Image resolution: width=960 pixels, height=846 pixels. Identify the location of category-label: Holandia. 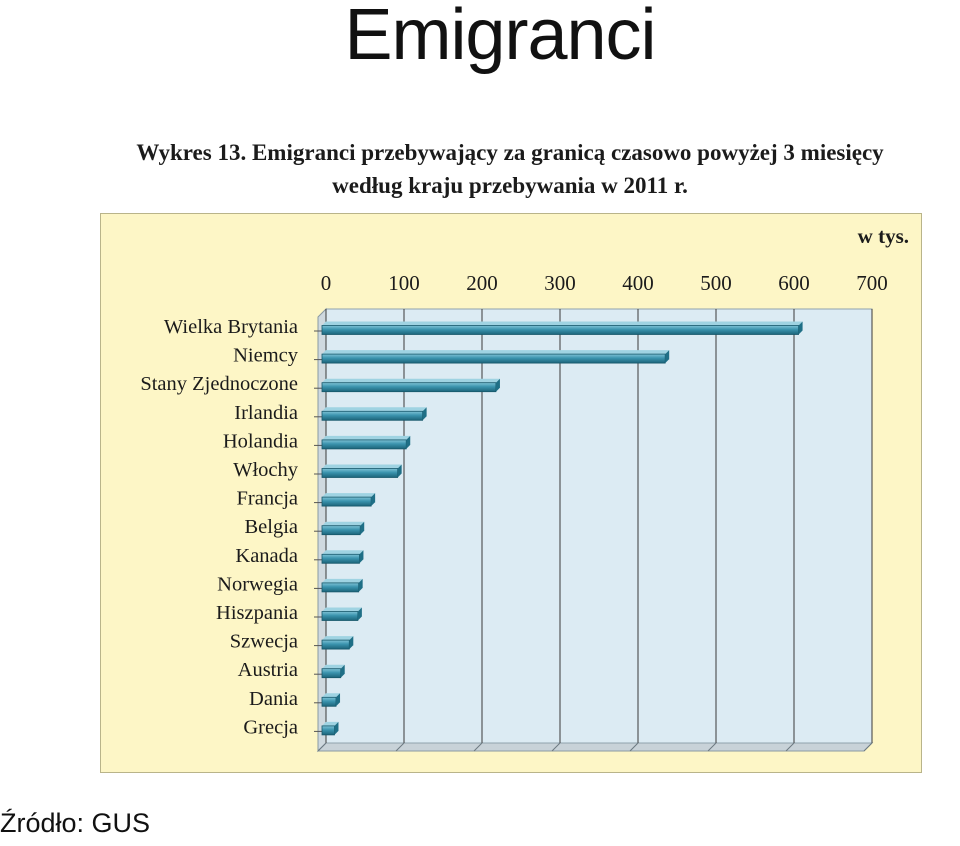
(260, 441).